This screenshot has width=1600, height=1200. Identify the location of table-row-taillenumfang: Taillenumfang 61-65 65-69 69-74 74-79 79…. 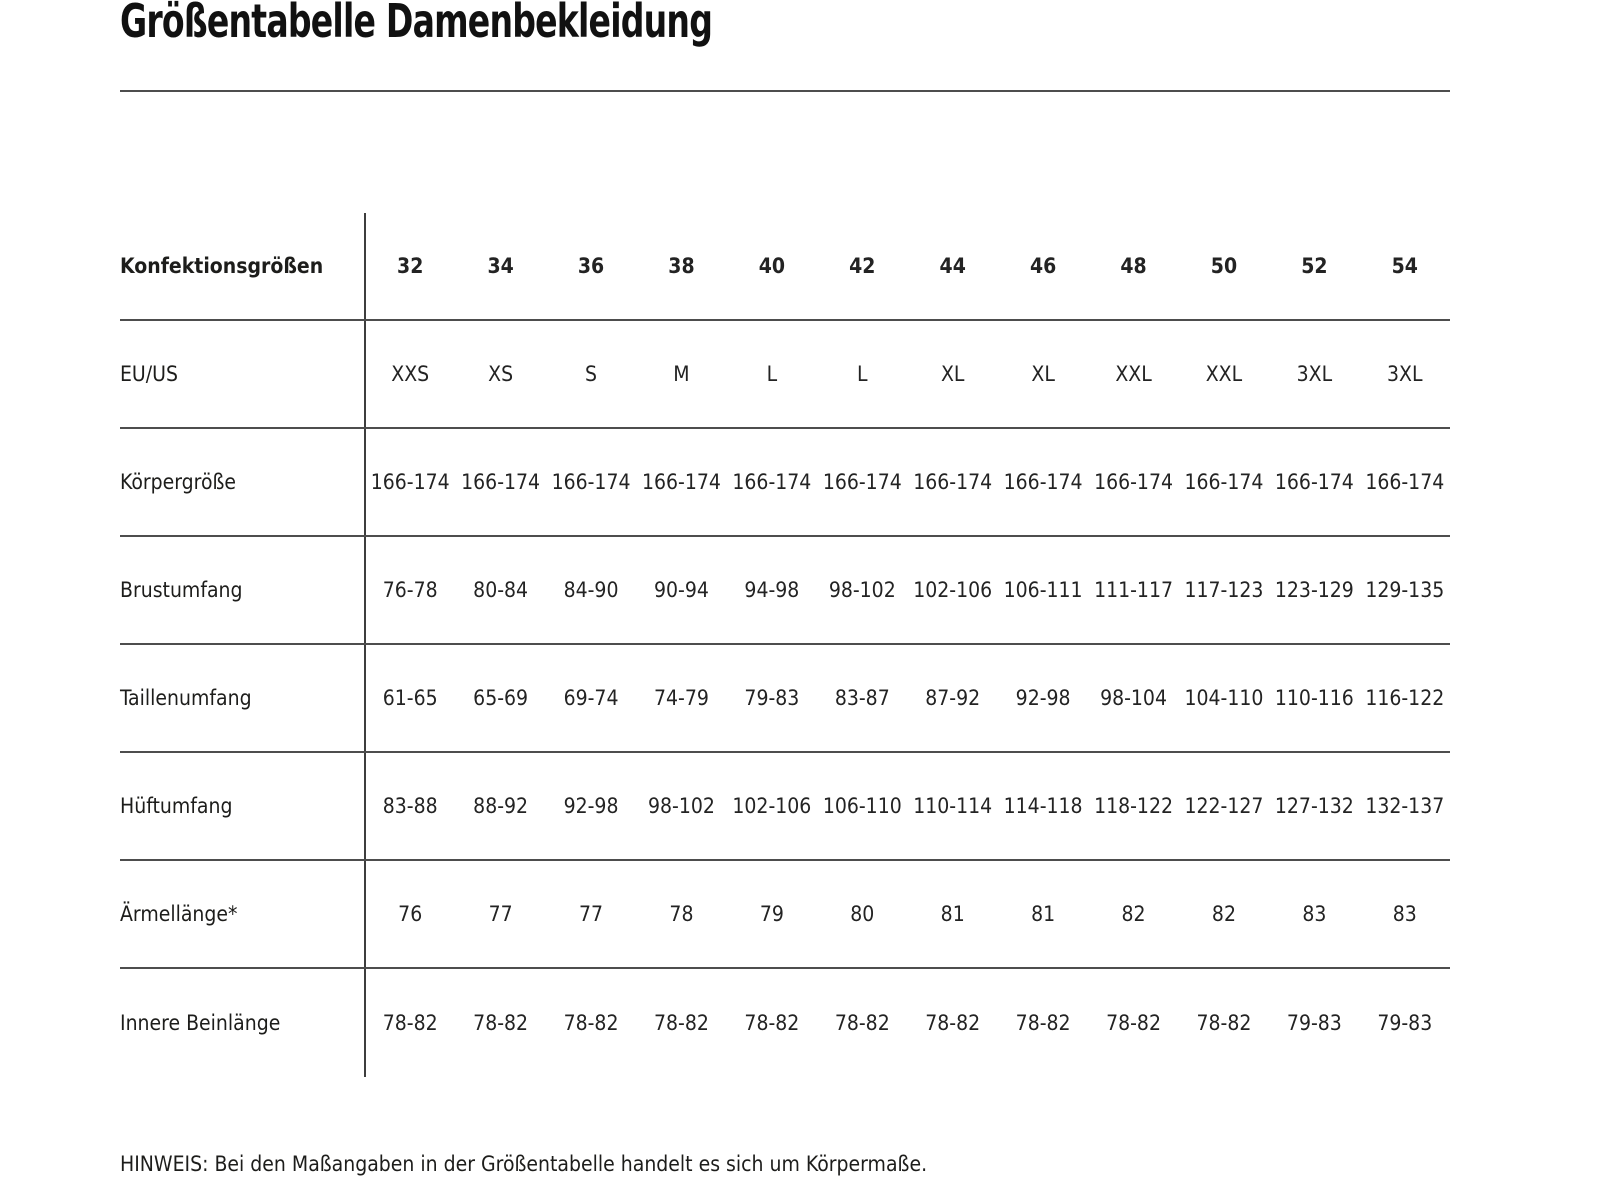
(785, 699).